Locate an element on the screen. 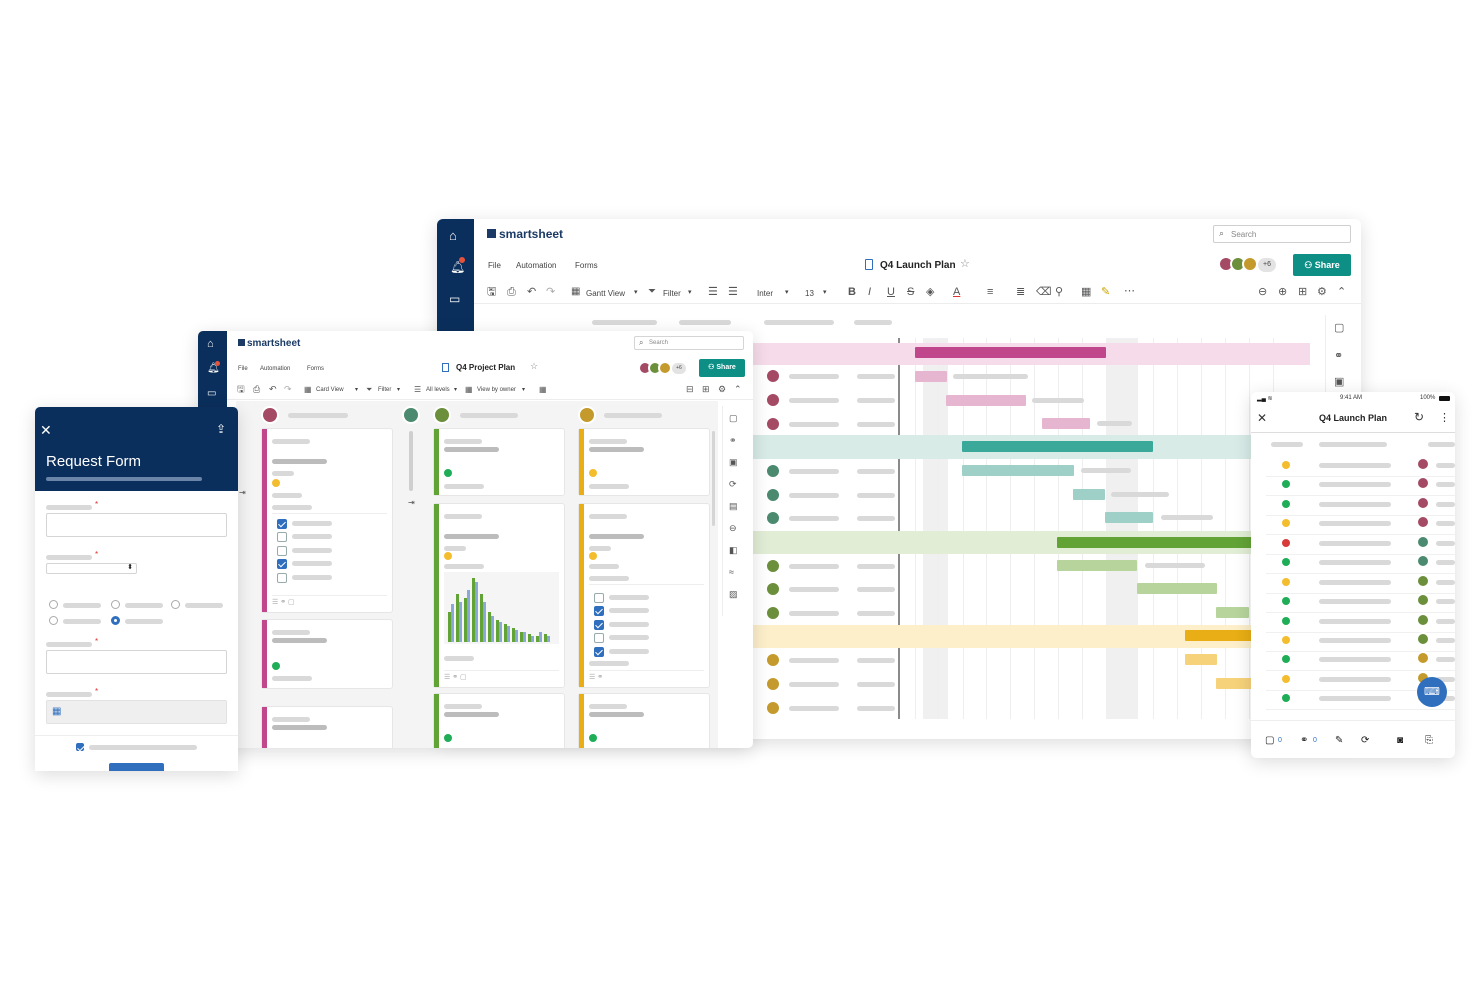 This screenshot has width=1480, height=987. lane-scrollbar is located at coordinates (411, 461).